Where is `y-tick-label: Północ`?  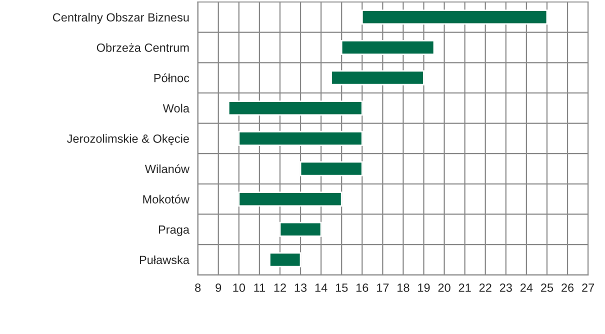 y-tick-label: Północ is located at coordinates (172, 77).